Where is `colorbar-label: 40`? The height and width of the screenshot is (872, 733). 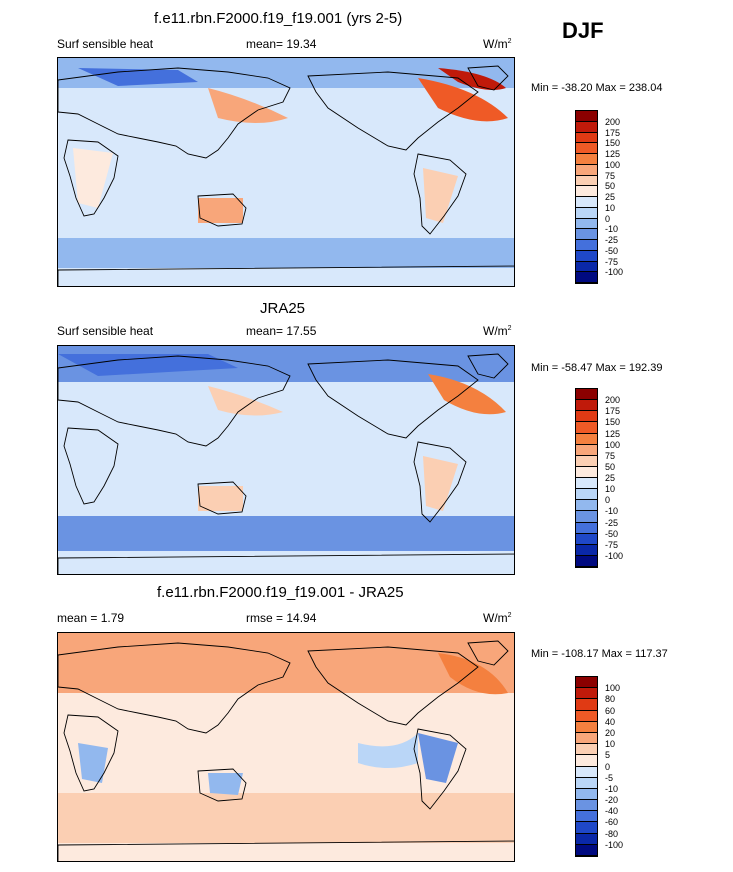
colorbar-label: 40 is located at coordinates (610, 721).